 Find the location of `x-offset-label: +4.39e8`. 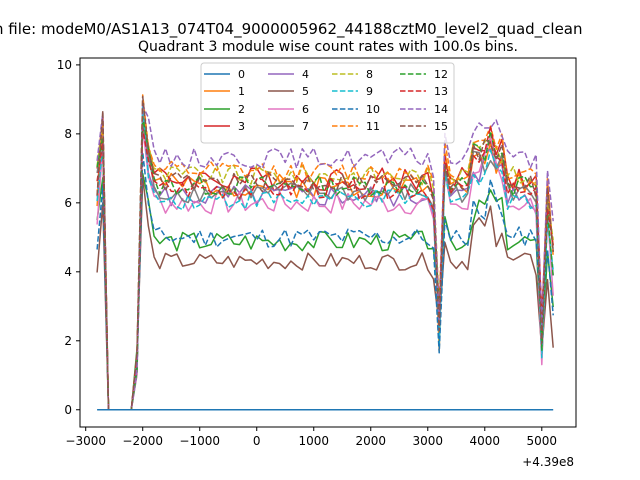

x-offset-label: +4.39e8 is located at coordinates (548, 462).